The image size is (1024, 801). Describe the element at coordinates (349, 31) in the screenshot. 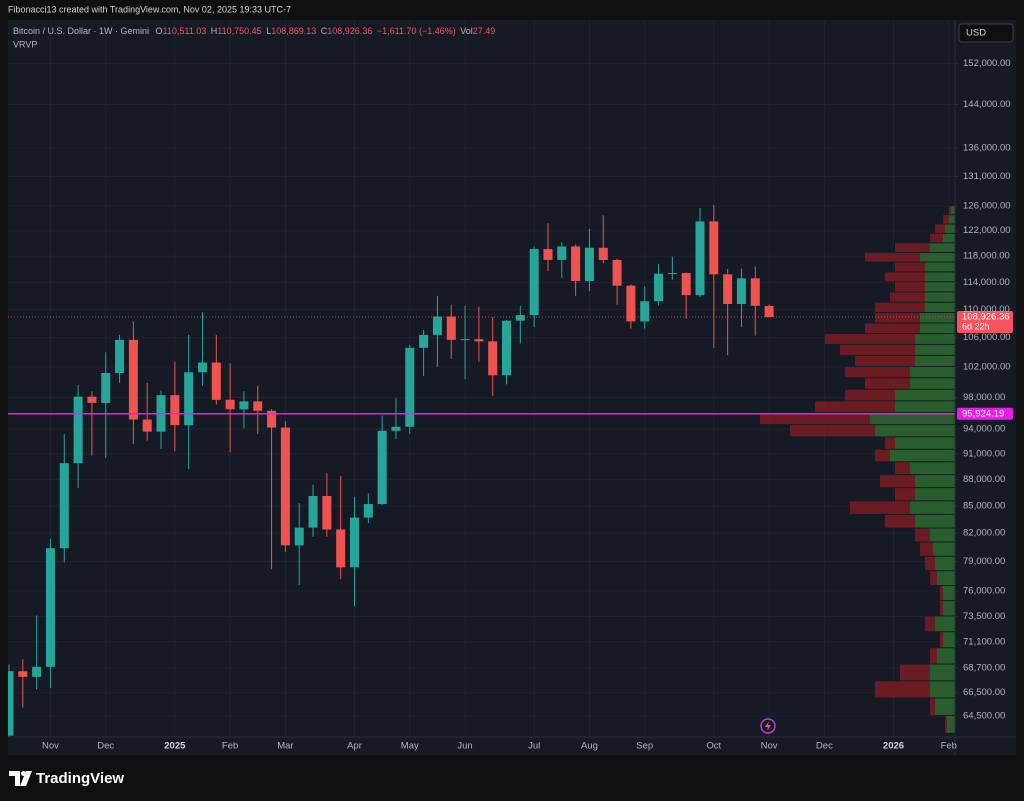

I see `ohlc-value: 108,926.36` at that location.